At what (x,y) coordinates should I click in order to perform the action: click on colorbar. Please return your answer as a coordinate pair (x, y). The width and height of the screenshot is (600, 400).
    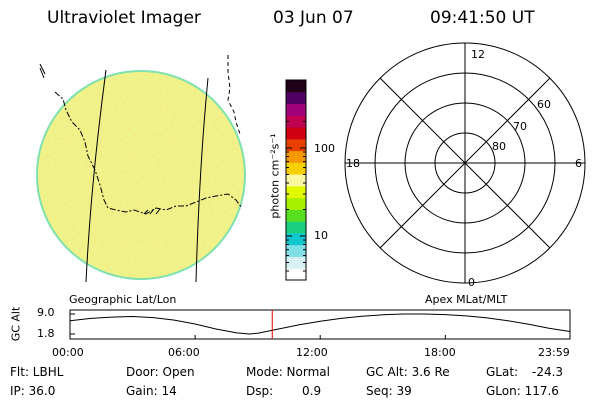
    Looking at the image, I should click on (296, 180).